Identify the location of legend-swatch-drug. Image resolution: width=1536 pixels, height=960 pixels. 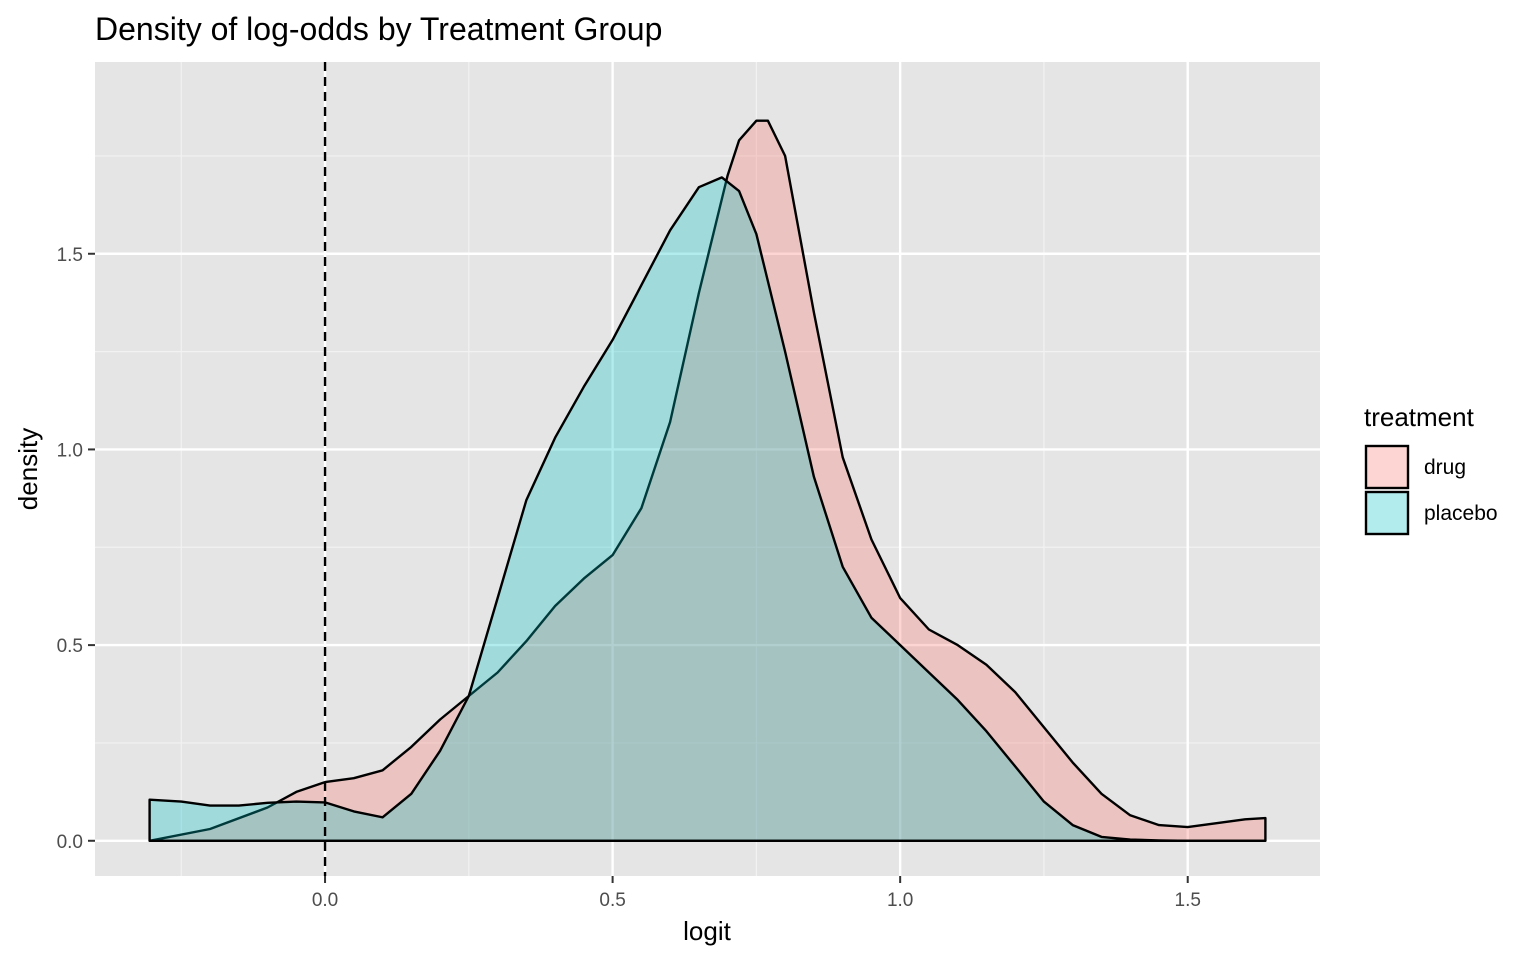
(1387, 467).